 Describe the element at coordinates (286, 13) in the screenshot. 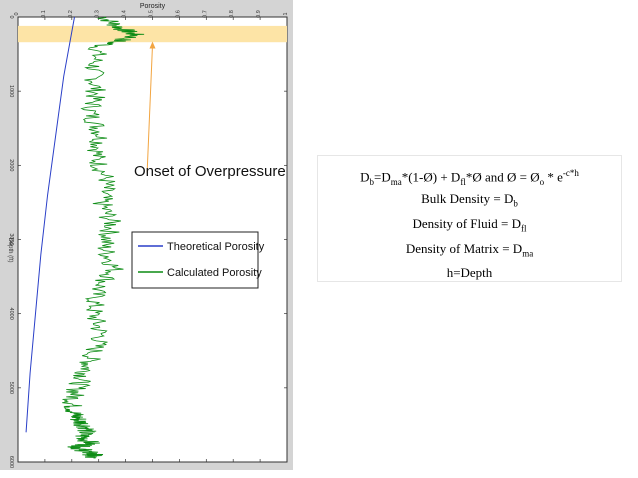

I see `x-tick-label: 1` at that location.